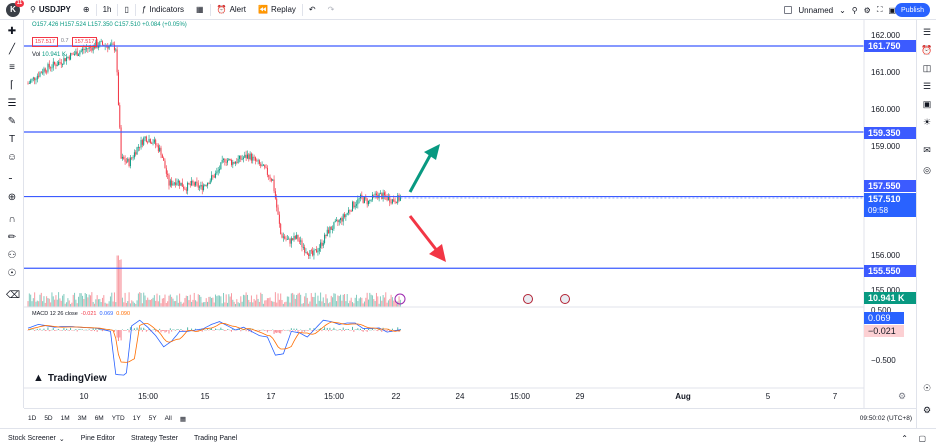 The height and width of the screenshot is (448, 936). What do you see at coordinates (154, 438) in the screenshot?
I see `tab-strategy-tester: Strategy Tester` at bounding box center [154, 438].